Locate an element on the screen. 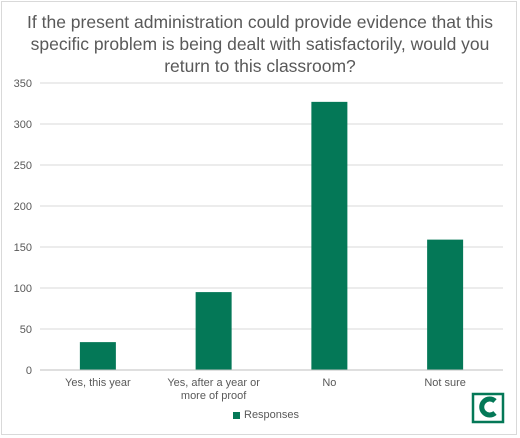  y-tick-label: 150 is located at coordinates (23, 248).